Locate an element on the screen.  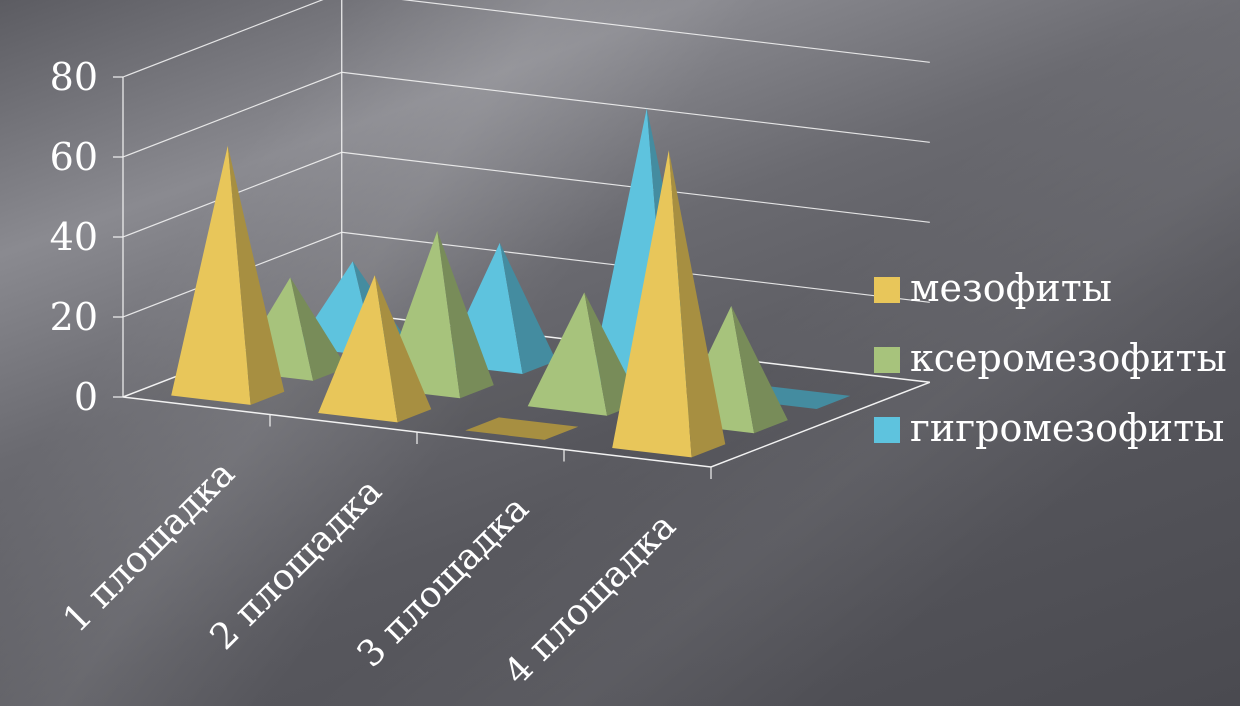
category-label: 1 площадка is located at coordinates (149, 546).